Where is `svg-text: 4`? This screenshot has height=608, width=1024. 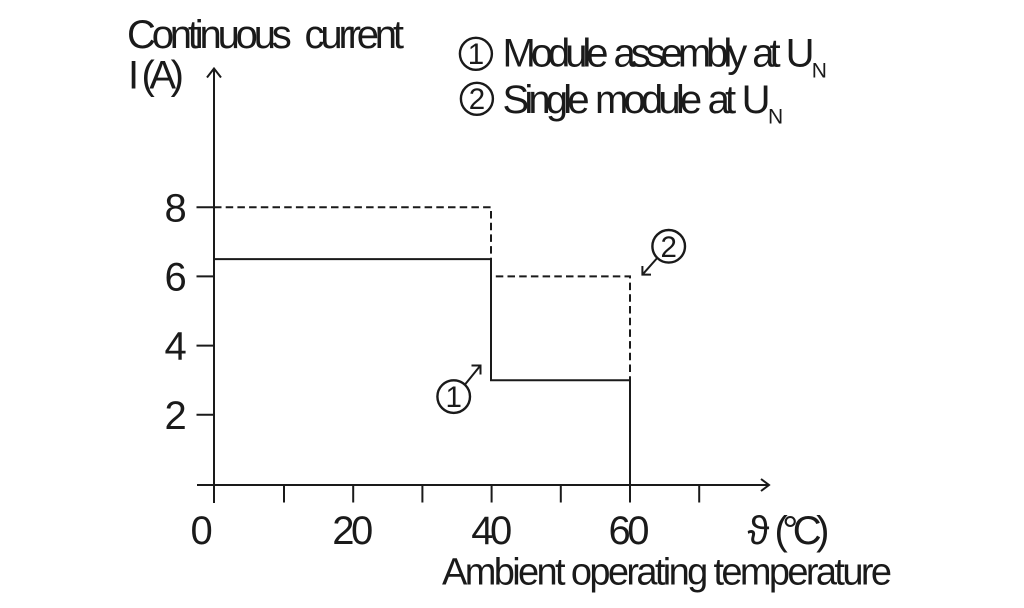 svg-text: 4 is located at coordinates (176, 347).